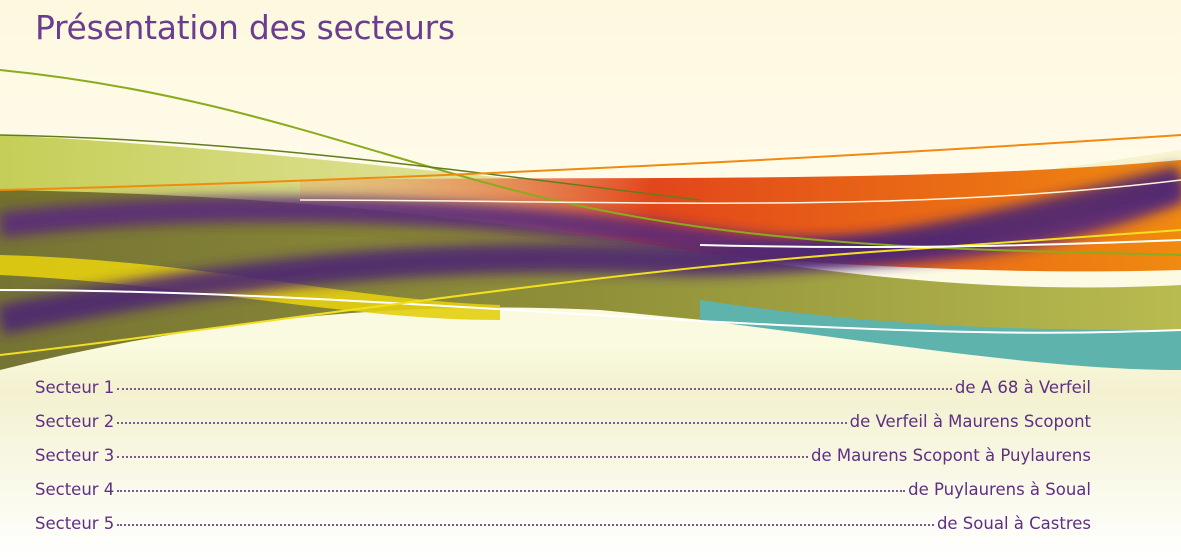  What do you see at coordinates (563, 531) in the screenshot?
I see `sector-row: Secteur 5 de Soual à Castres` at bounding box center [563, 531].